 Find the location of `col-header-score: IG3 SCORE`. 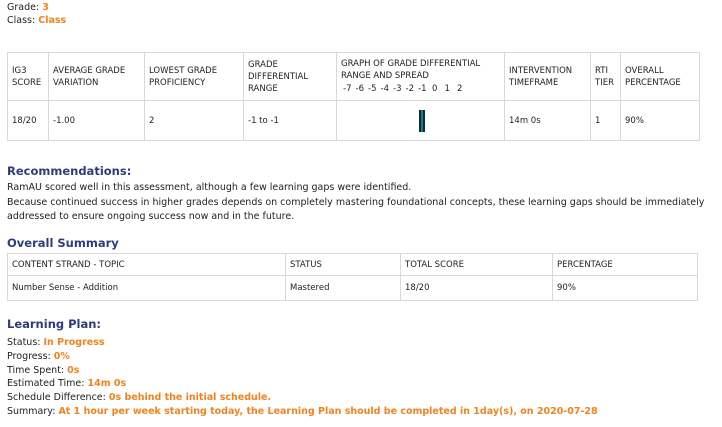

col-header-score: IG3 SCORE is located at coordinates (28, 76).